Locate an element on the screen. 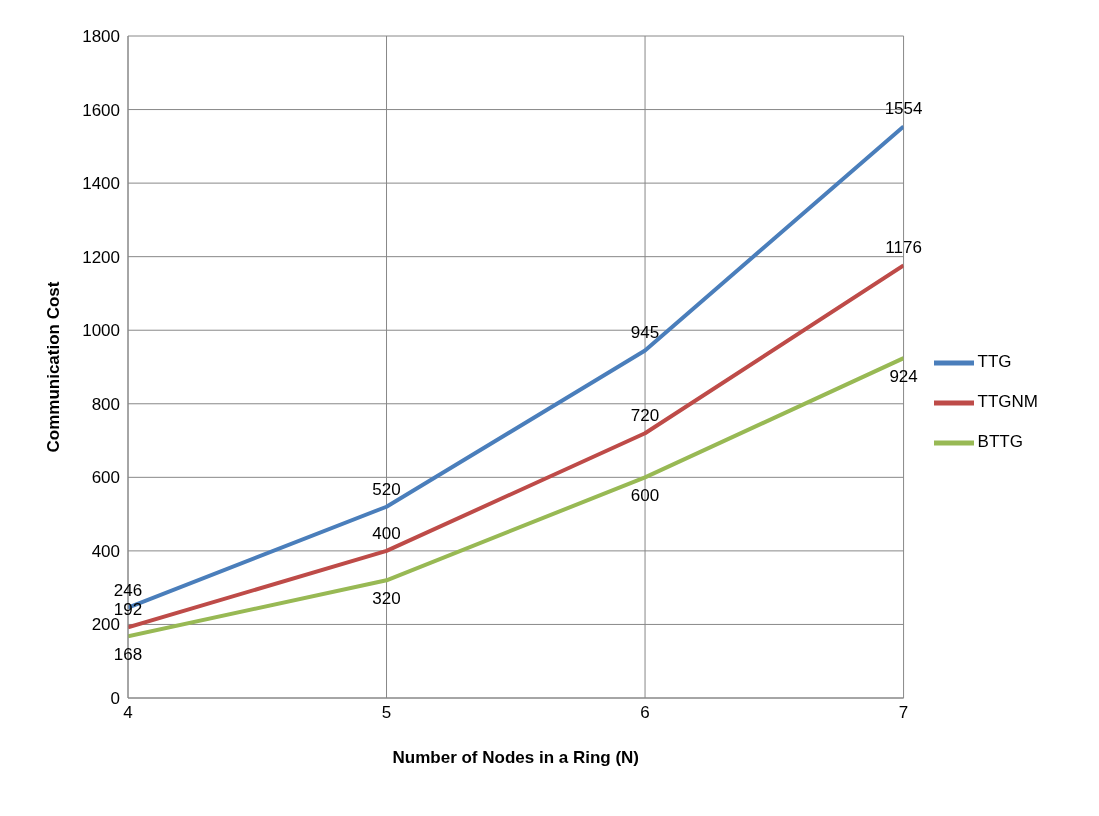 Image resolution: width=1099 pixels, height=816 pixels. legend-label: TTG is located at coordinates (994, 362).